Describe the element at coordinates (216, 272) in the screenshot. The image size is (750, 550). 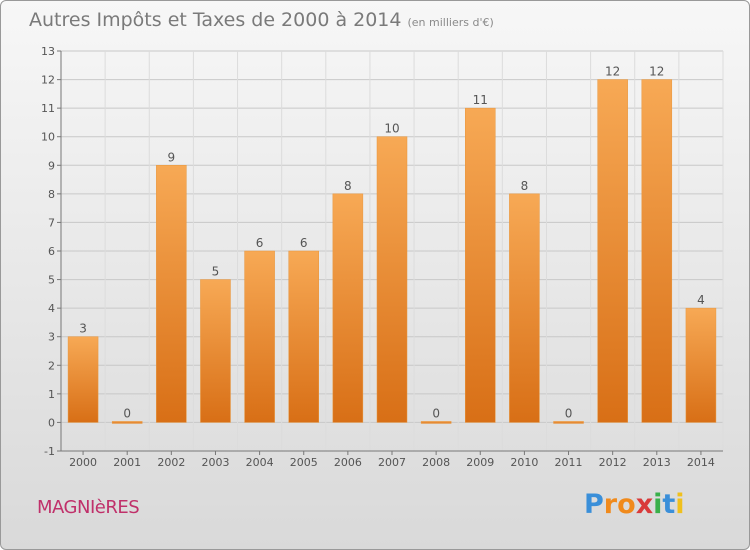
I see `data-label: 5` at that location.